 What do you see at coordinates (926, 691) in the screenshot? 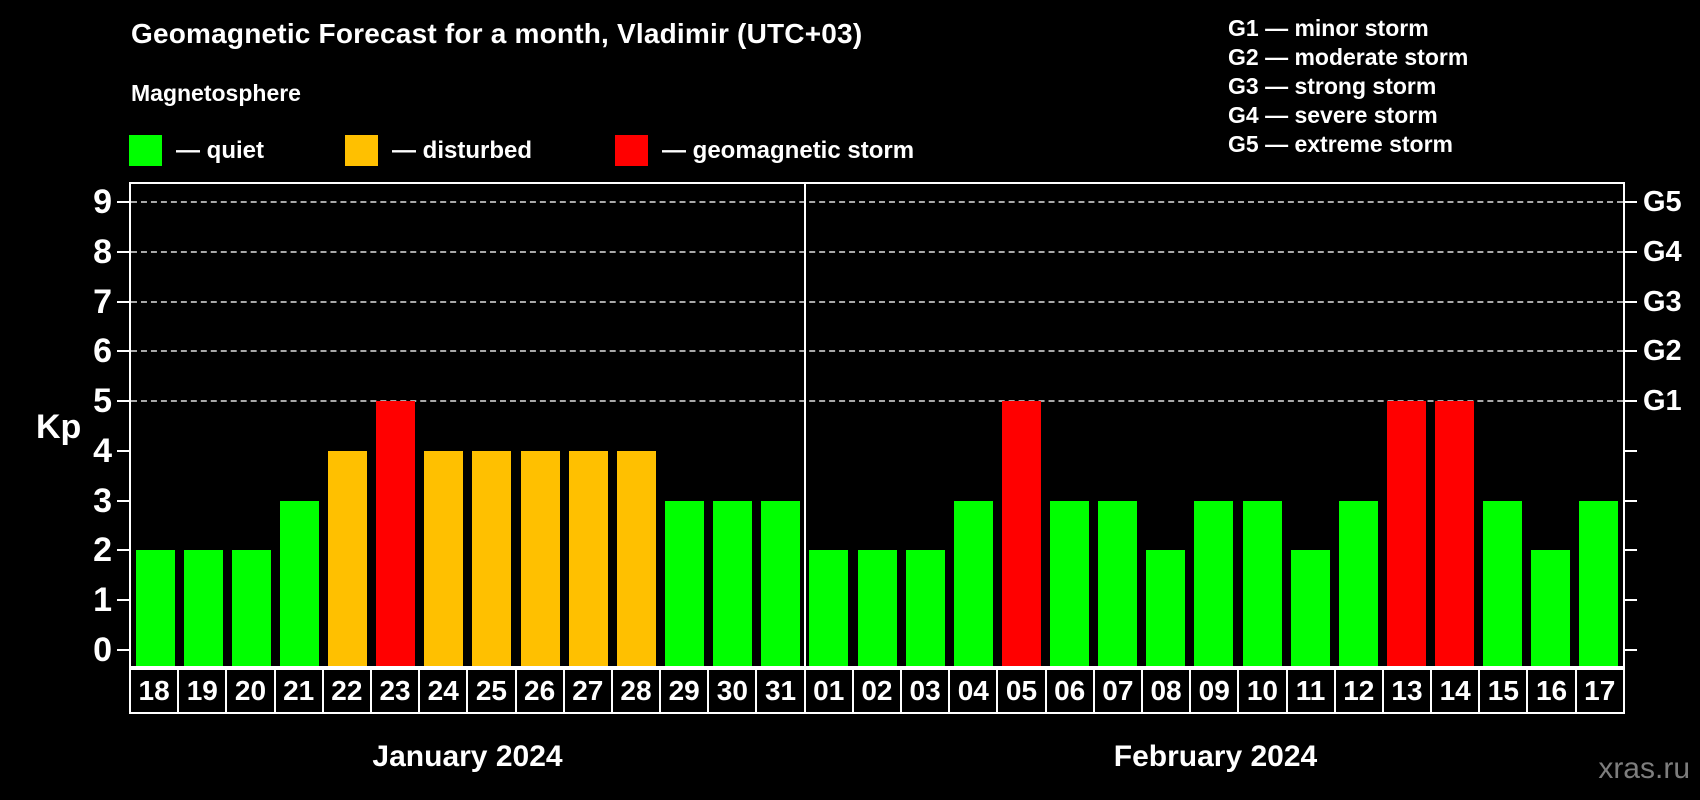
I see `day-label-03: 03` at bounding box center [926, 691].